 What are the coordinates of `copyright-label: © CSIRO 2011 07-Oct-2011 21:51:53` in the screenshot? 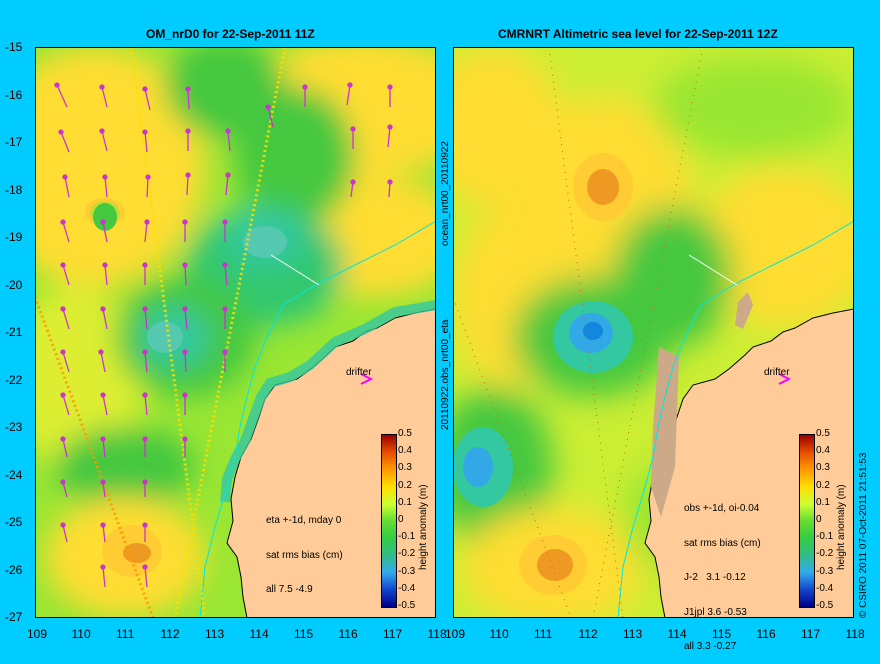 It's located at (863, 535).